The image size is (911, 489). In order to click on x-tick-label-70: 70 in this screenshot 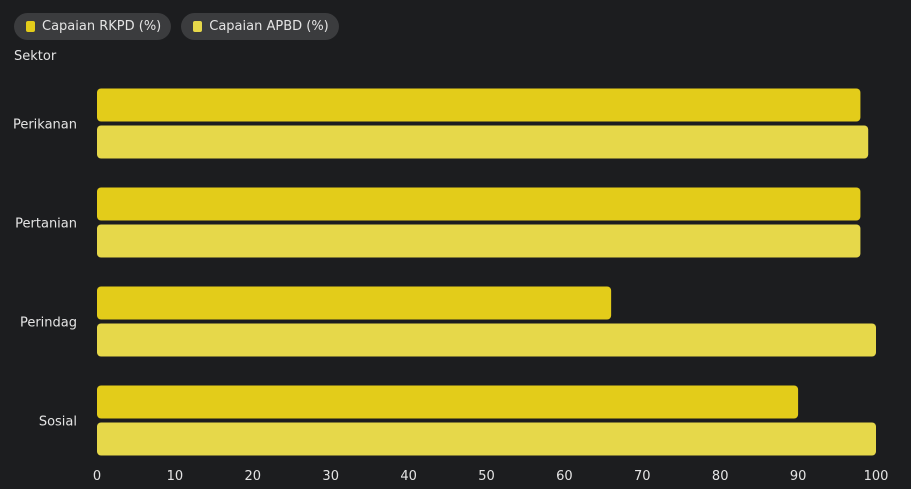, I will do `click(642, 476)`.